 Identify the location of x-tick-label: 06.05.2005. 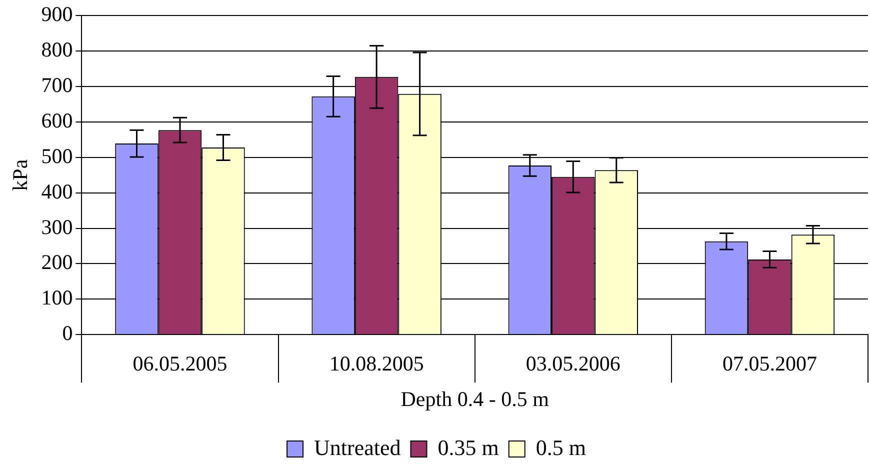
(180, 364).